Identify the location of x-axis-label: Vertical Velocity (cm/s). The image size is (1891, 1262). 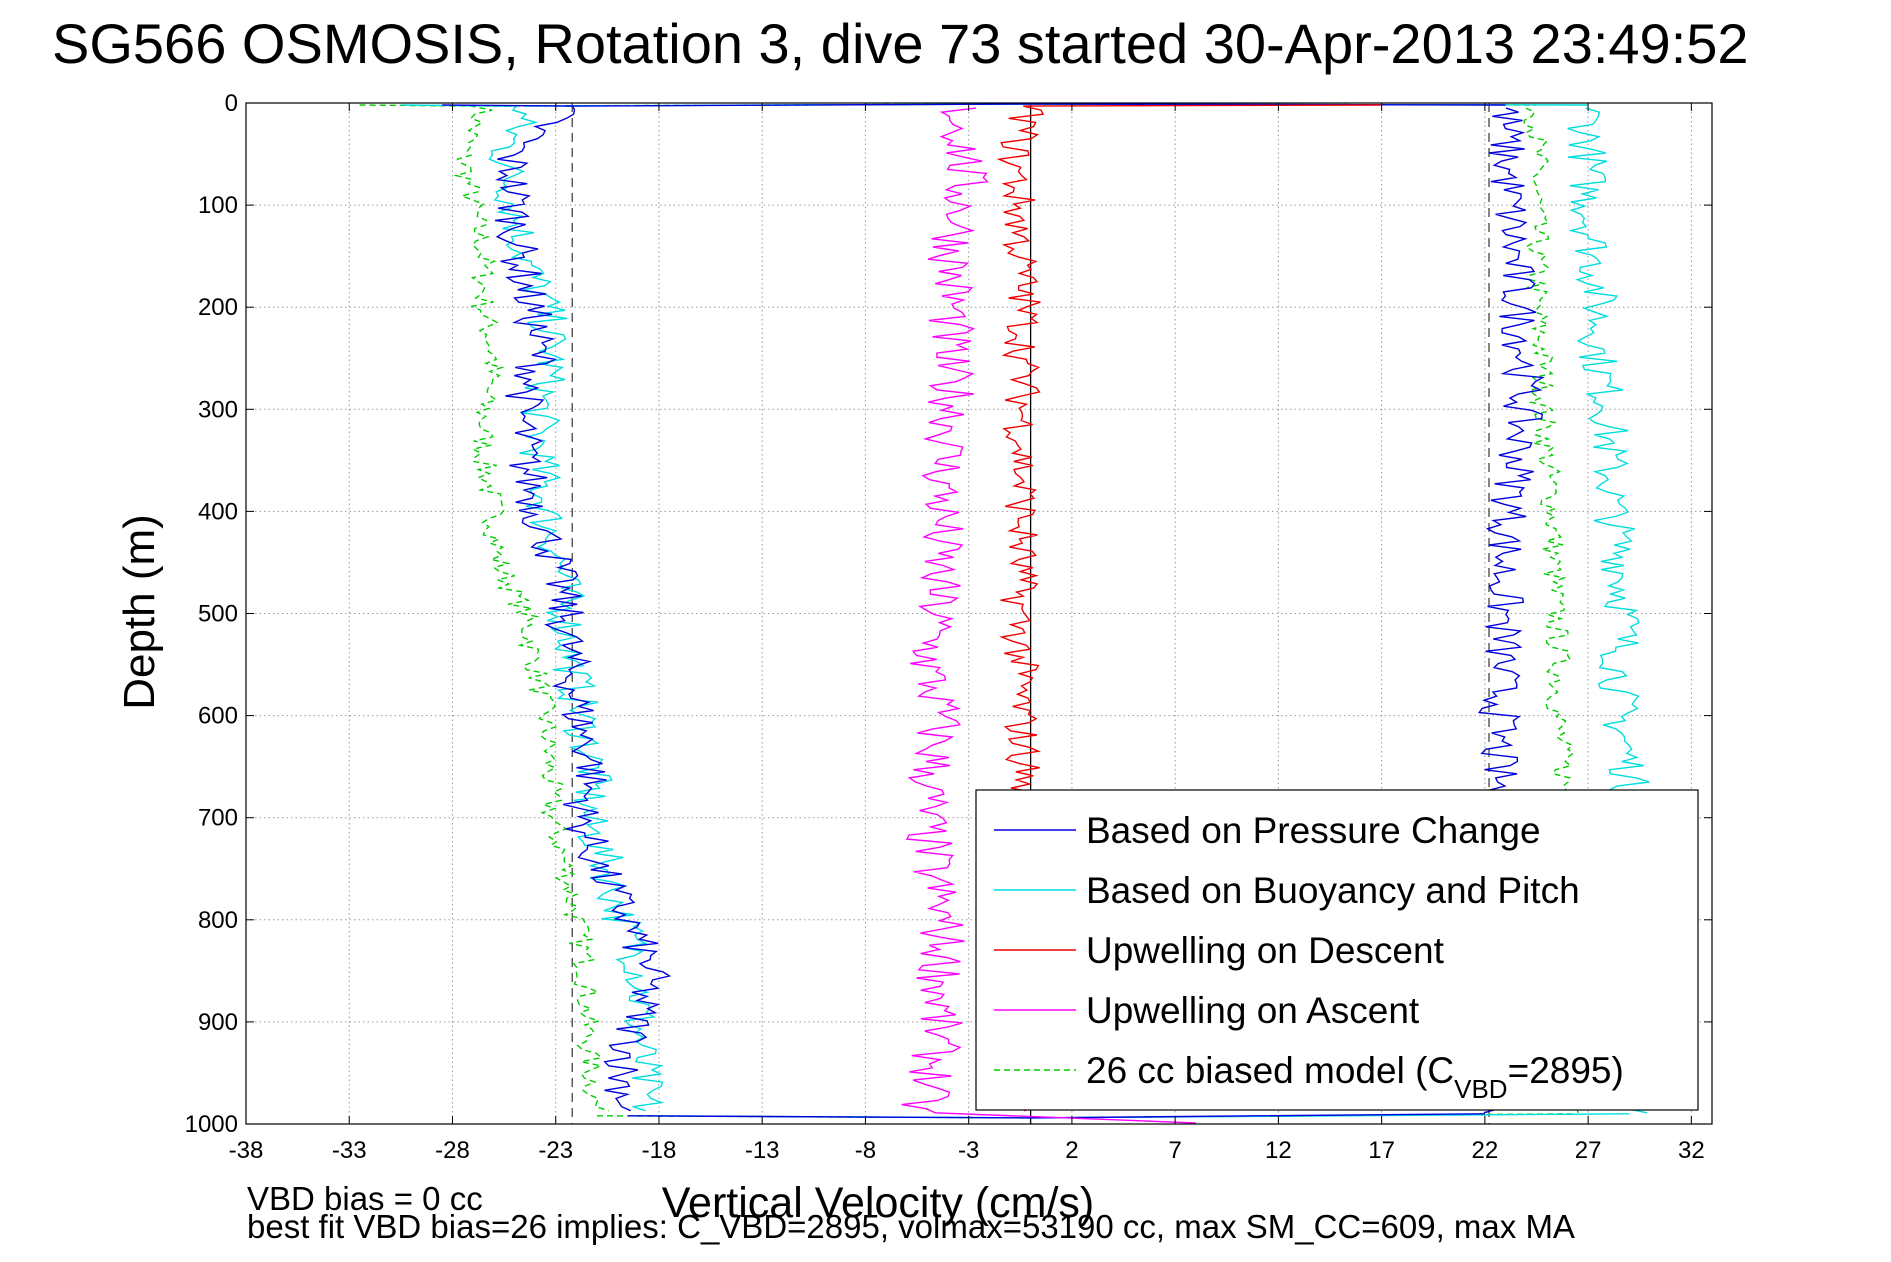
(878, 1203).